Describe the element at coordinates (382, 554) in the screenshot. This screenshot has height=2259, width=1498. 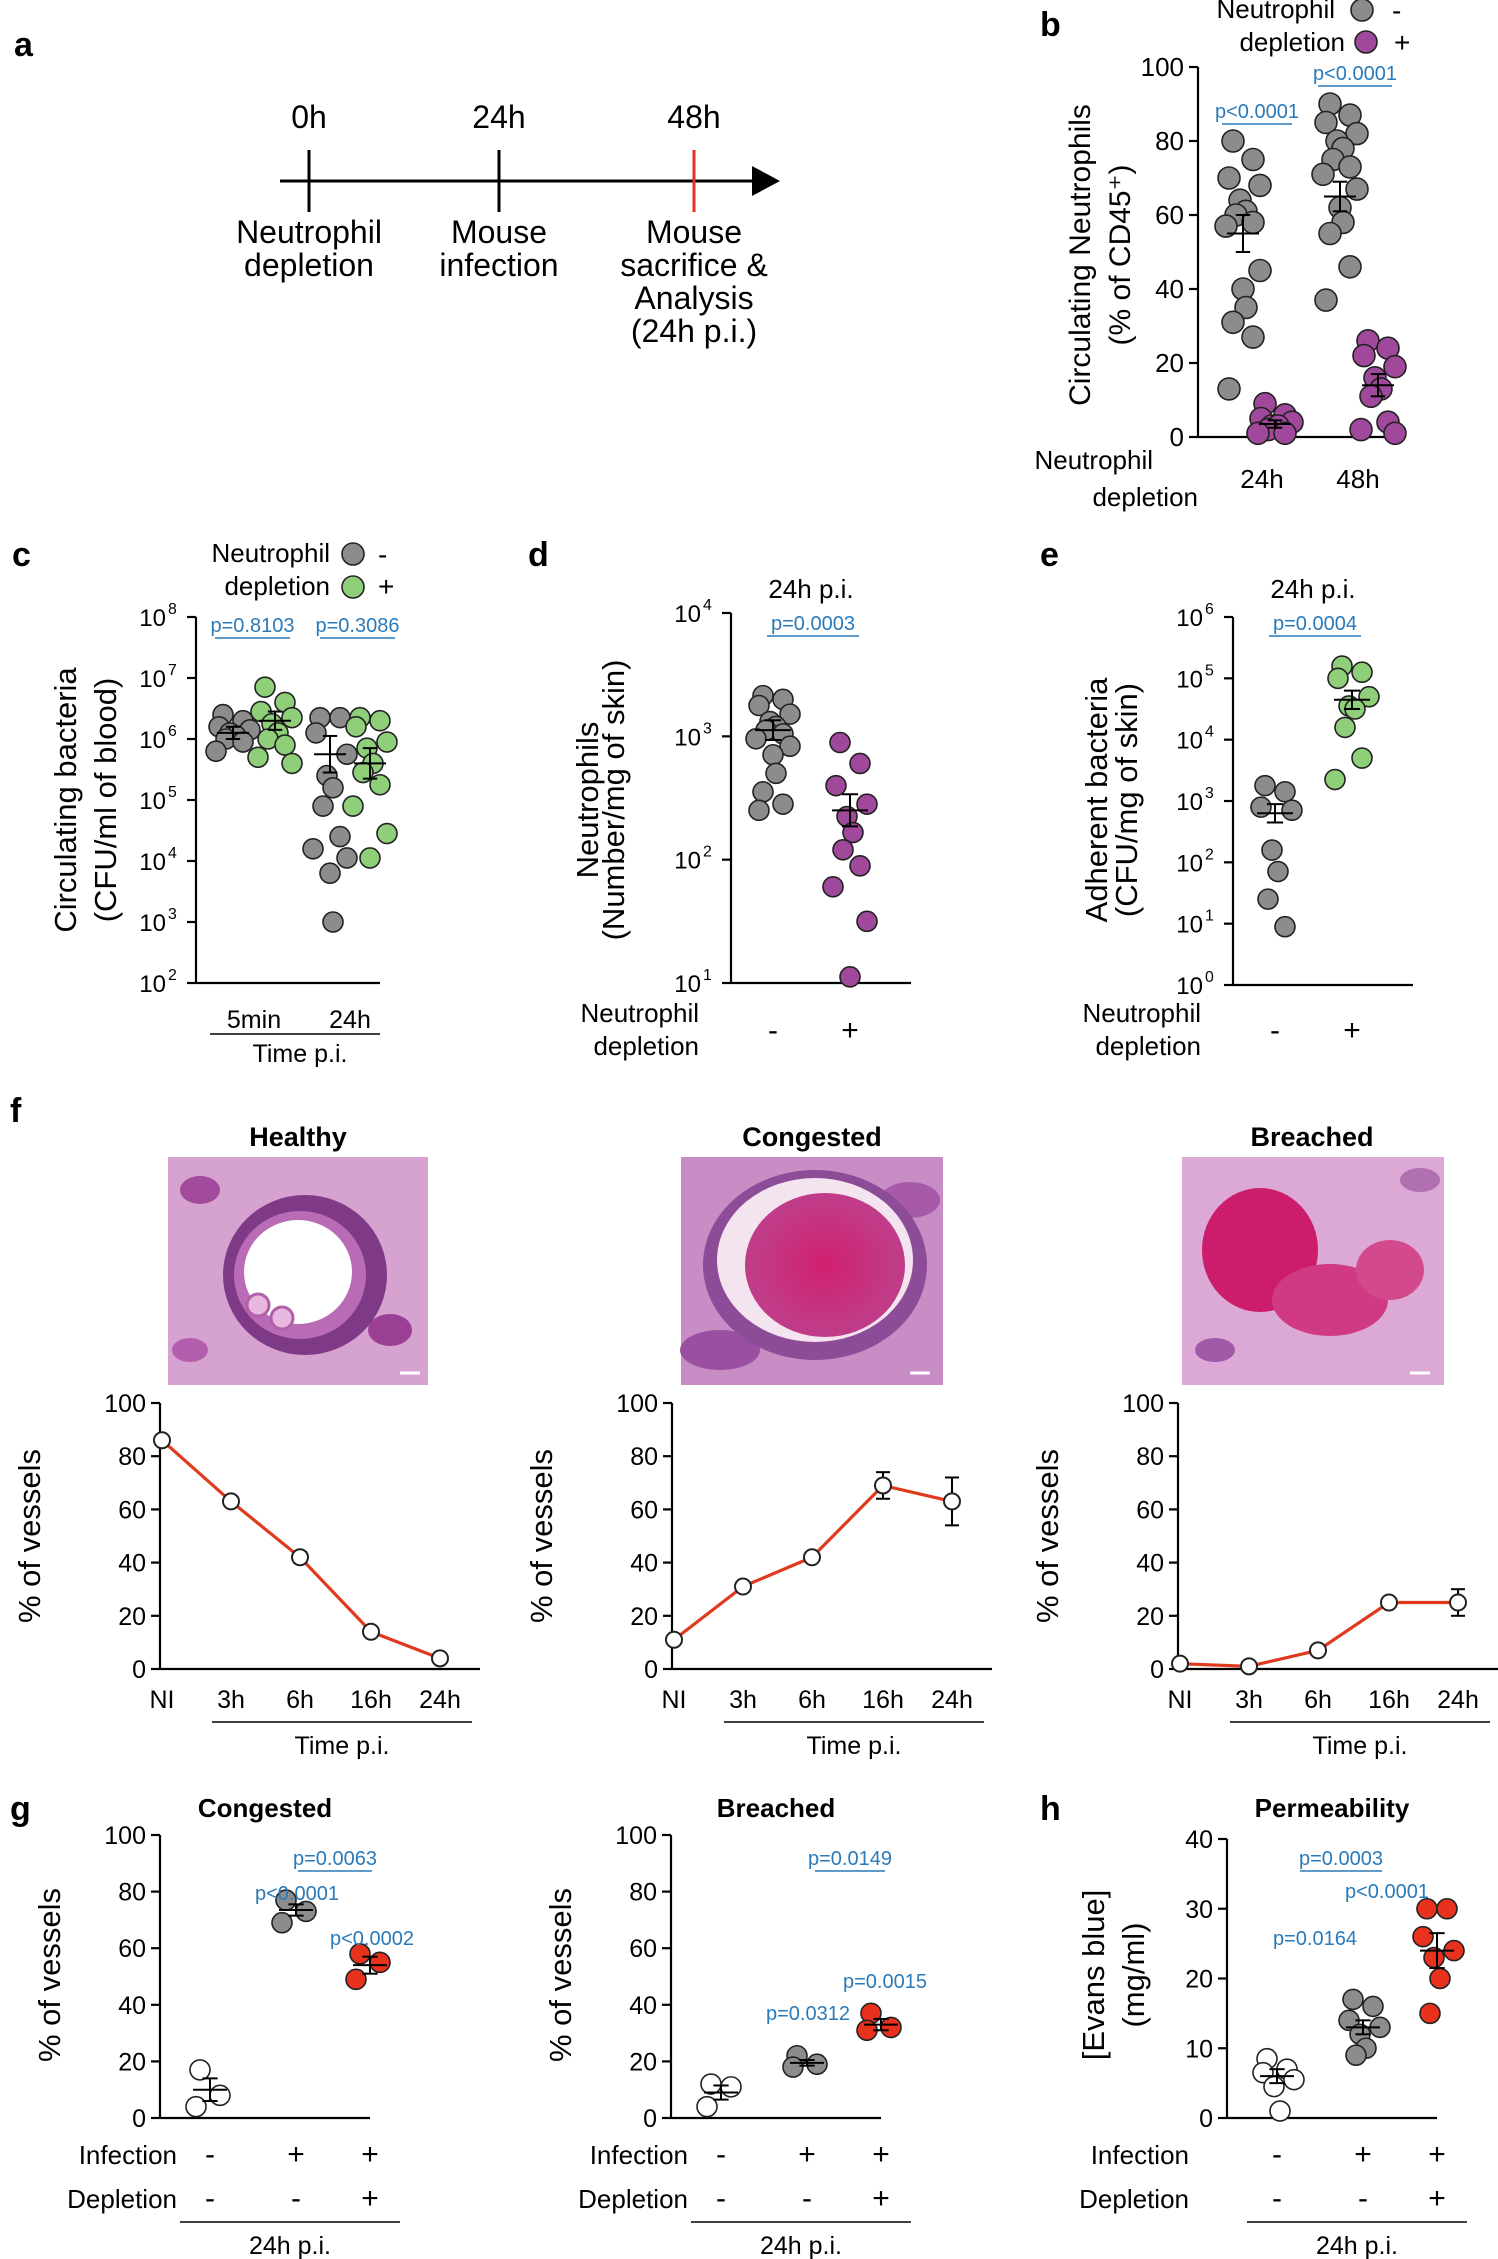
I see `legend-sign: -` at that location.